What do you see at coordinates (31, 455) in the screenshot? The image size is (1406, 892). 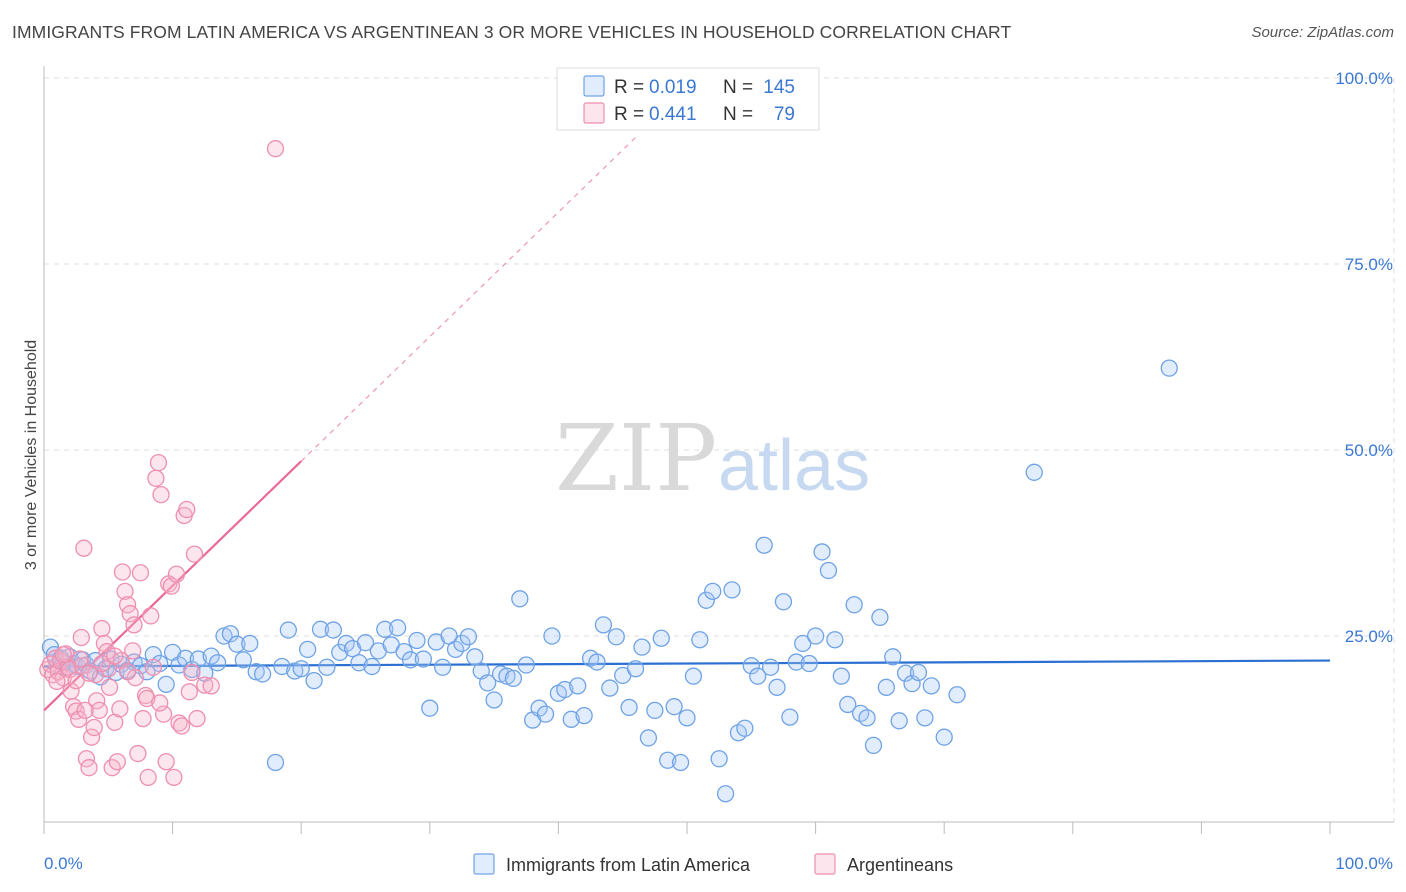 I see `y-axis-label: 3 or more Vehicles in Household` at bounding box center [31, 455].